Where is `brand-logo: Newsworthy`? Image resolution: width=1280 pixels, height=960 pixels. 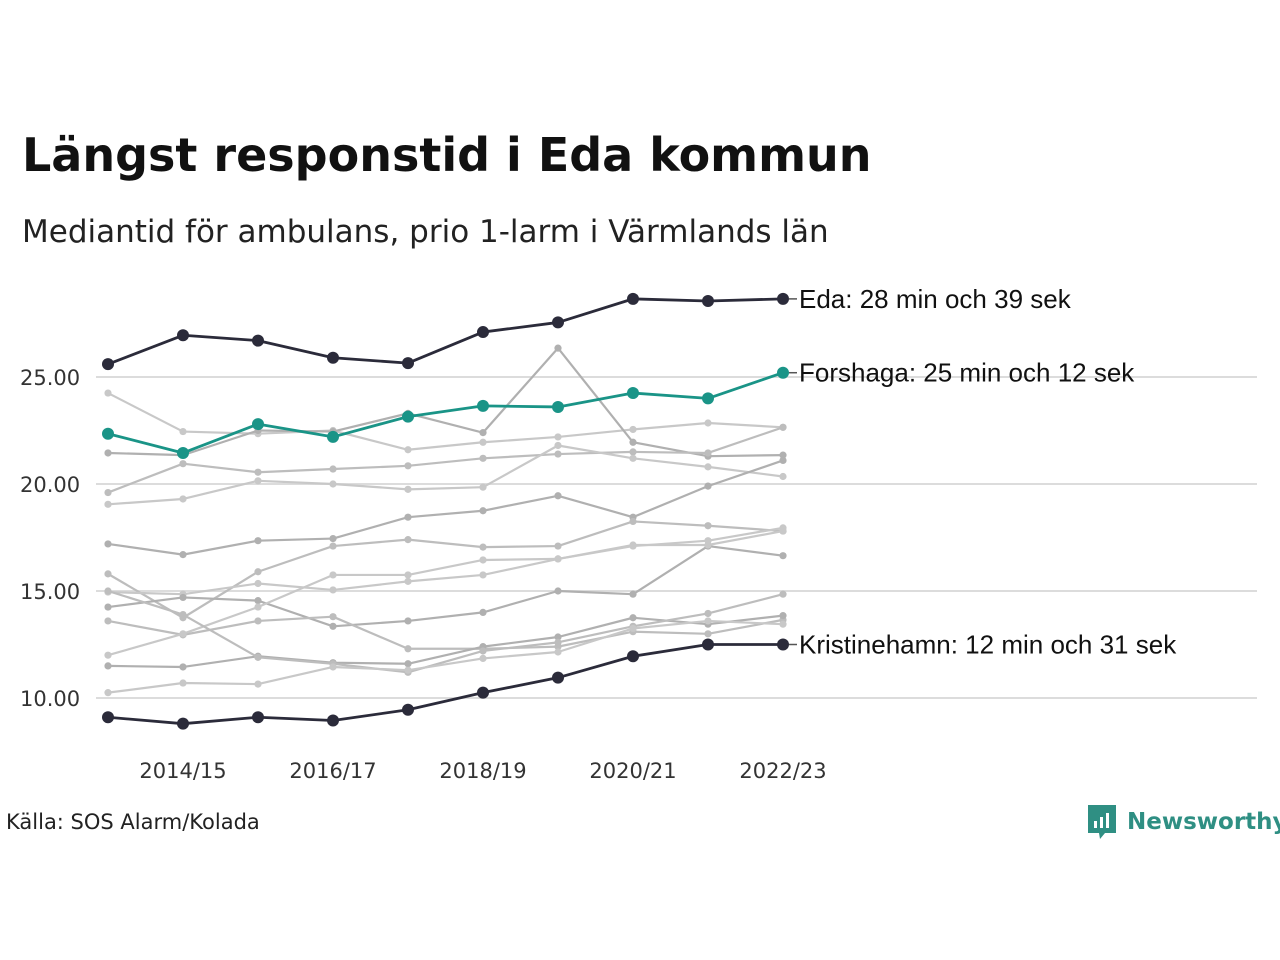
brand-logo: Newsworthy is located at coordinates (1184, 822).